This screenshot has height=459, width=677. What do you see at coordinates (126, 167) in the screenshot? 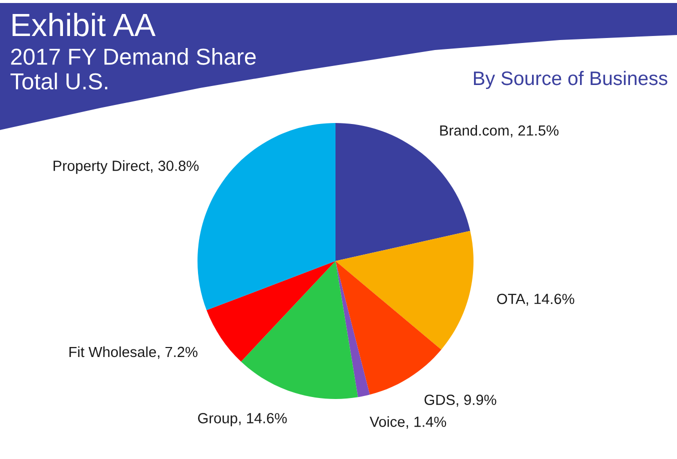
I see `slice-label: Property Direct, 30.8%` at bounding box center [126, 167].